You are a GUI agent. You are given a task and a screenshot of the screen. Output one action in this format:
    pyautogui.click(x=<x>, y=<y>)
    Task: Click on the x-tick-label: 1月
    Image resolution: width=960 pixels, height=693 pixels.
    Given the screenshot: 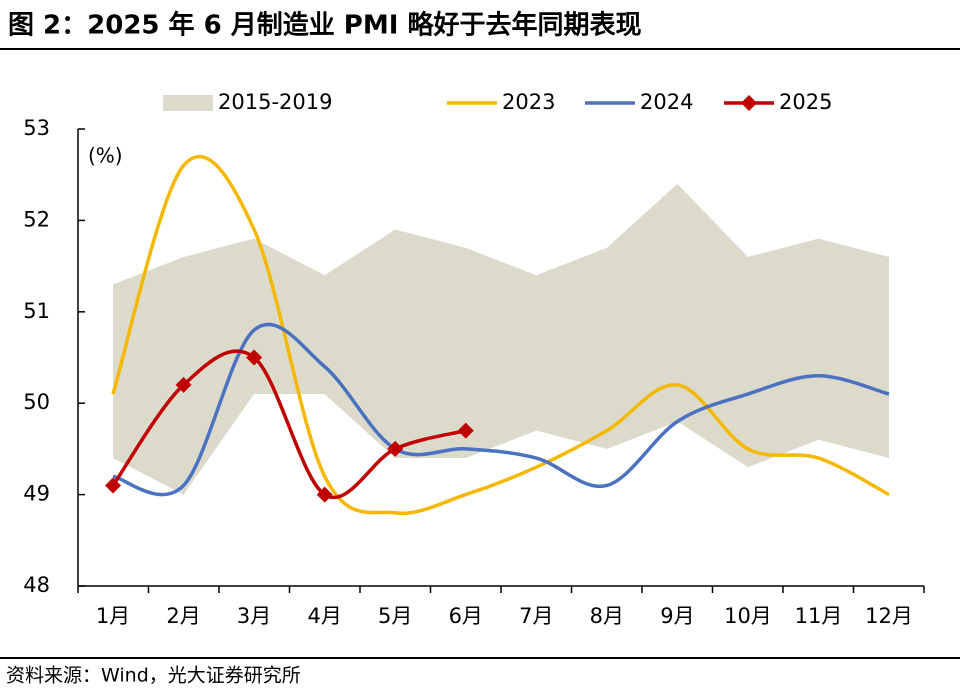 What is the action you would take?
    pyautogui.click(x=113, y=616)
    